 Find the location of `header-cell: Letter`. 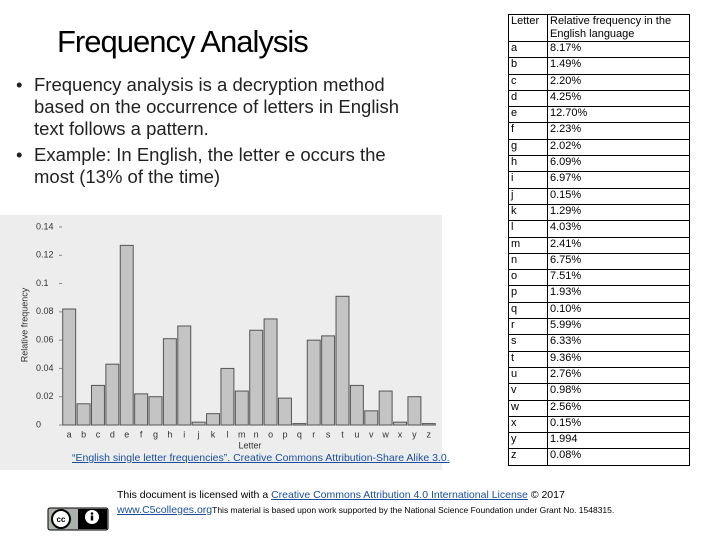

header-cell: Letter is located at coordinates (528, 28).